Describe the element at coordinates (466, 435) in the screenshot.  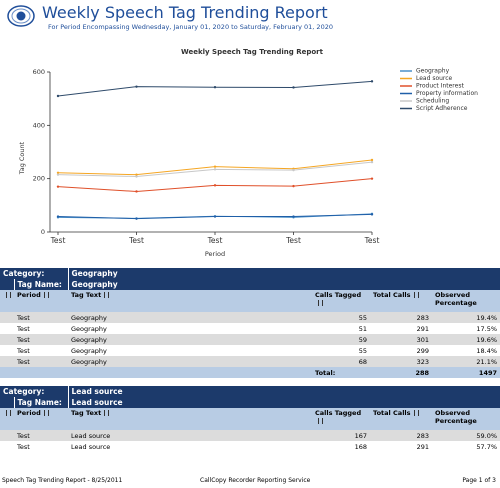
I see `cell: 59.0%` at that location.